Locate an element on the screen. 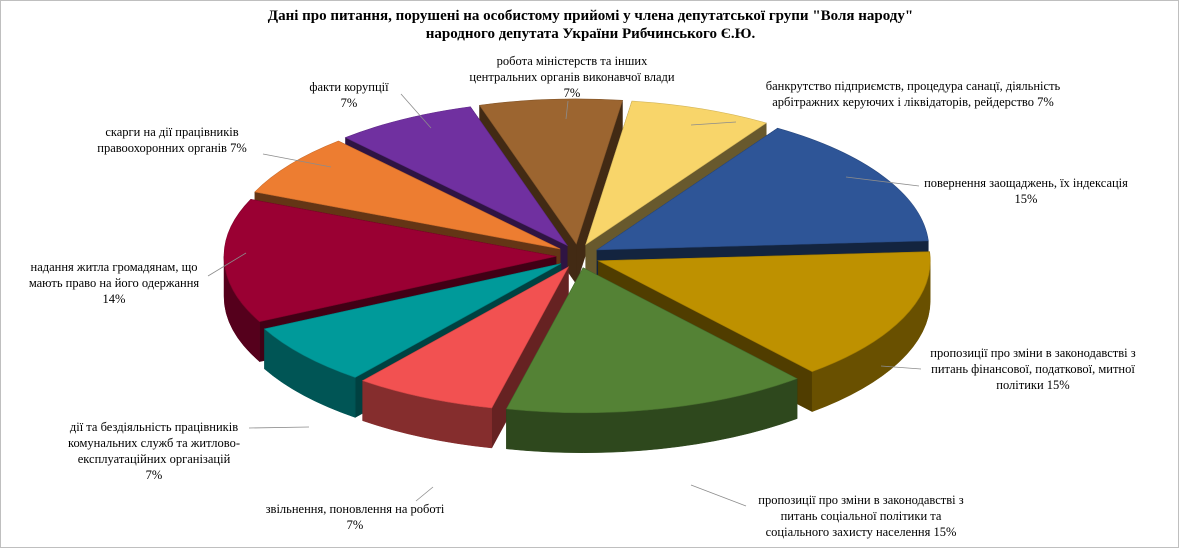 The image size is (1179, 548). slice-label-line: повернення заощаджень, їх індексація is located at coordinates (1026, 183).